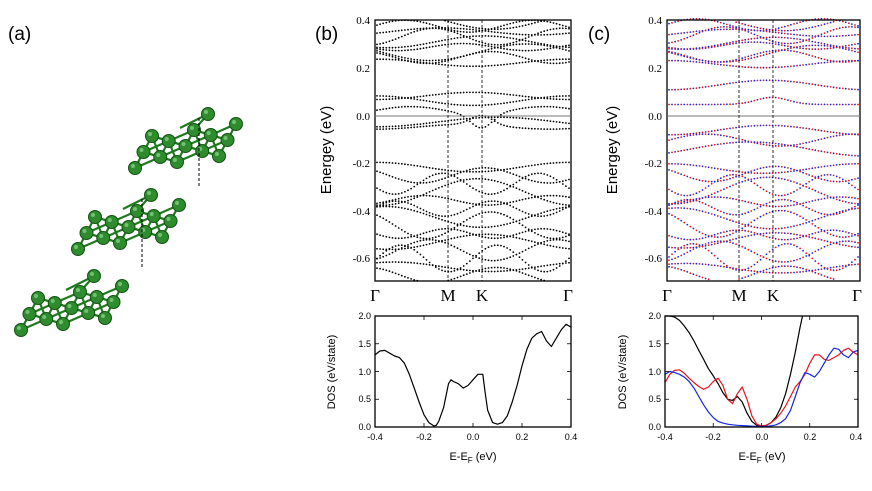 The width and height of the screenshot is (872, 491). What do you see at coordinates (109, 220) in the screenshot?
I see `crystal-atom-highlight` at bounding box center [109, 220].